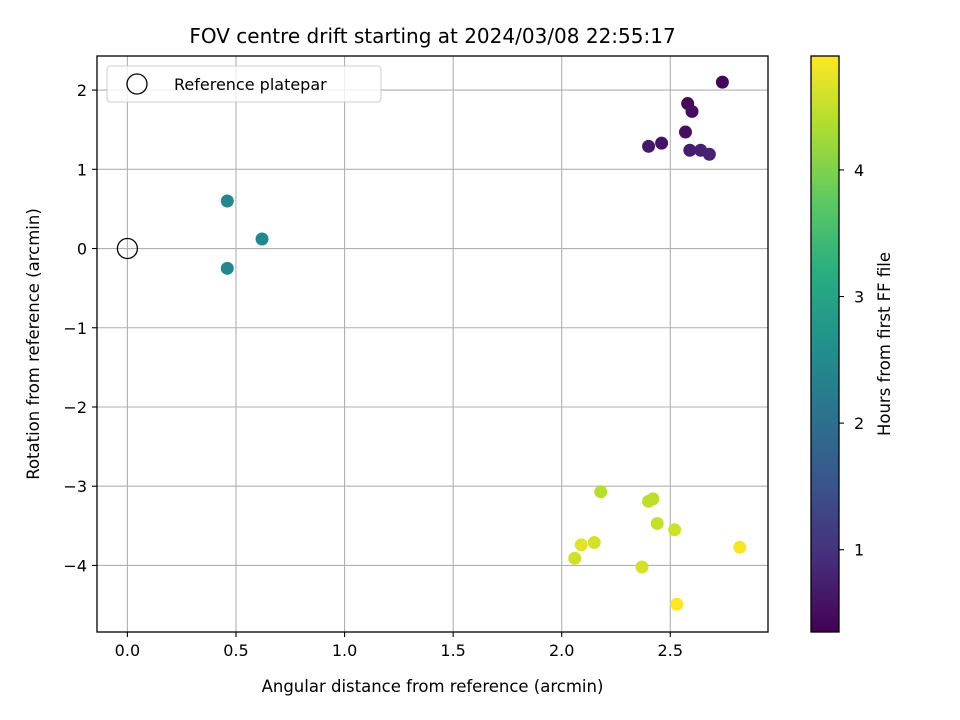  What do you see at coordinates (250, 84) in the screenshot?
I see `legend-label-reference: Reference platepar` at bounding box center [250, 84].